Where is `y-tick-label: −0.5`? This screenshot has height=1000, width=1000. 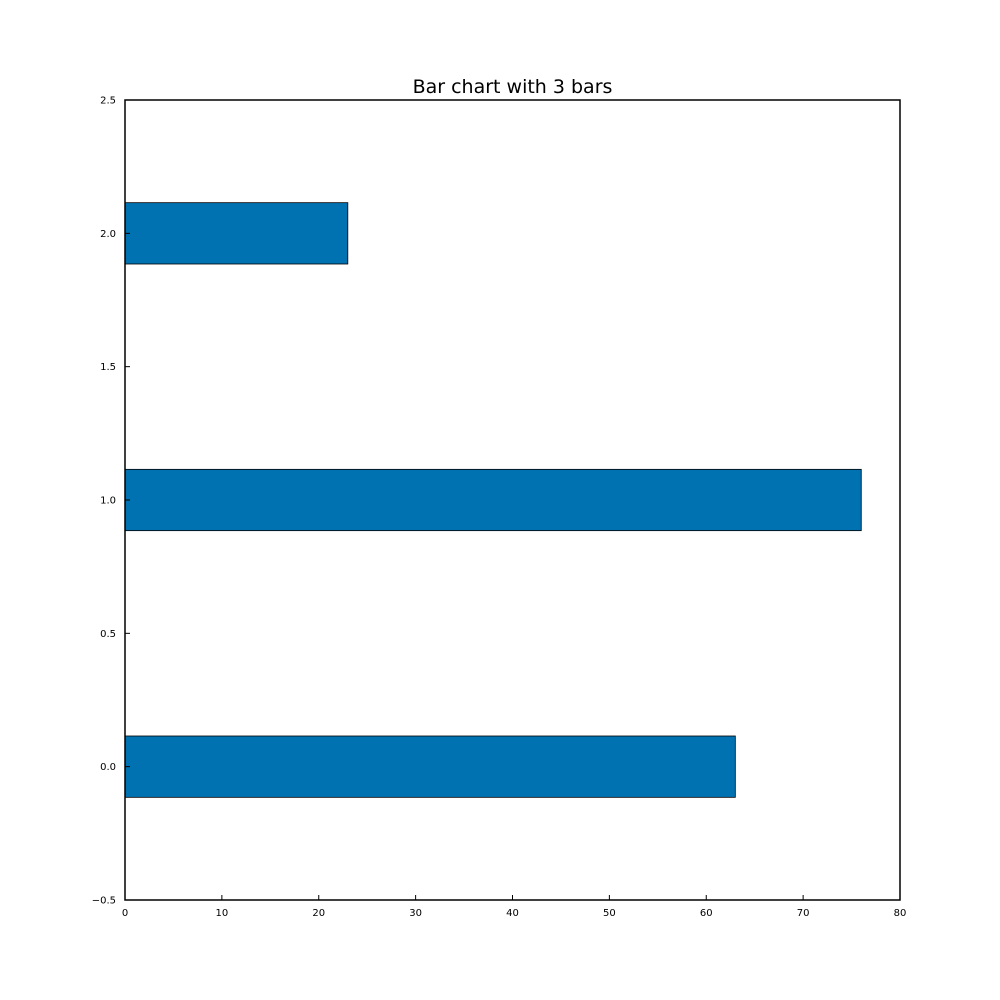 y-tick-label: −0.5 is located at coordinates (104, 901).